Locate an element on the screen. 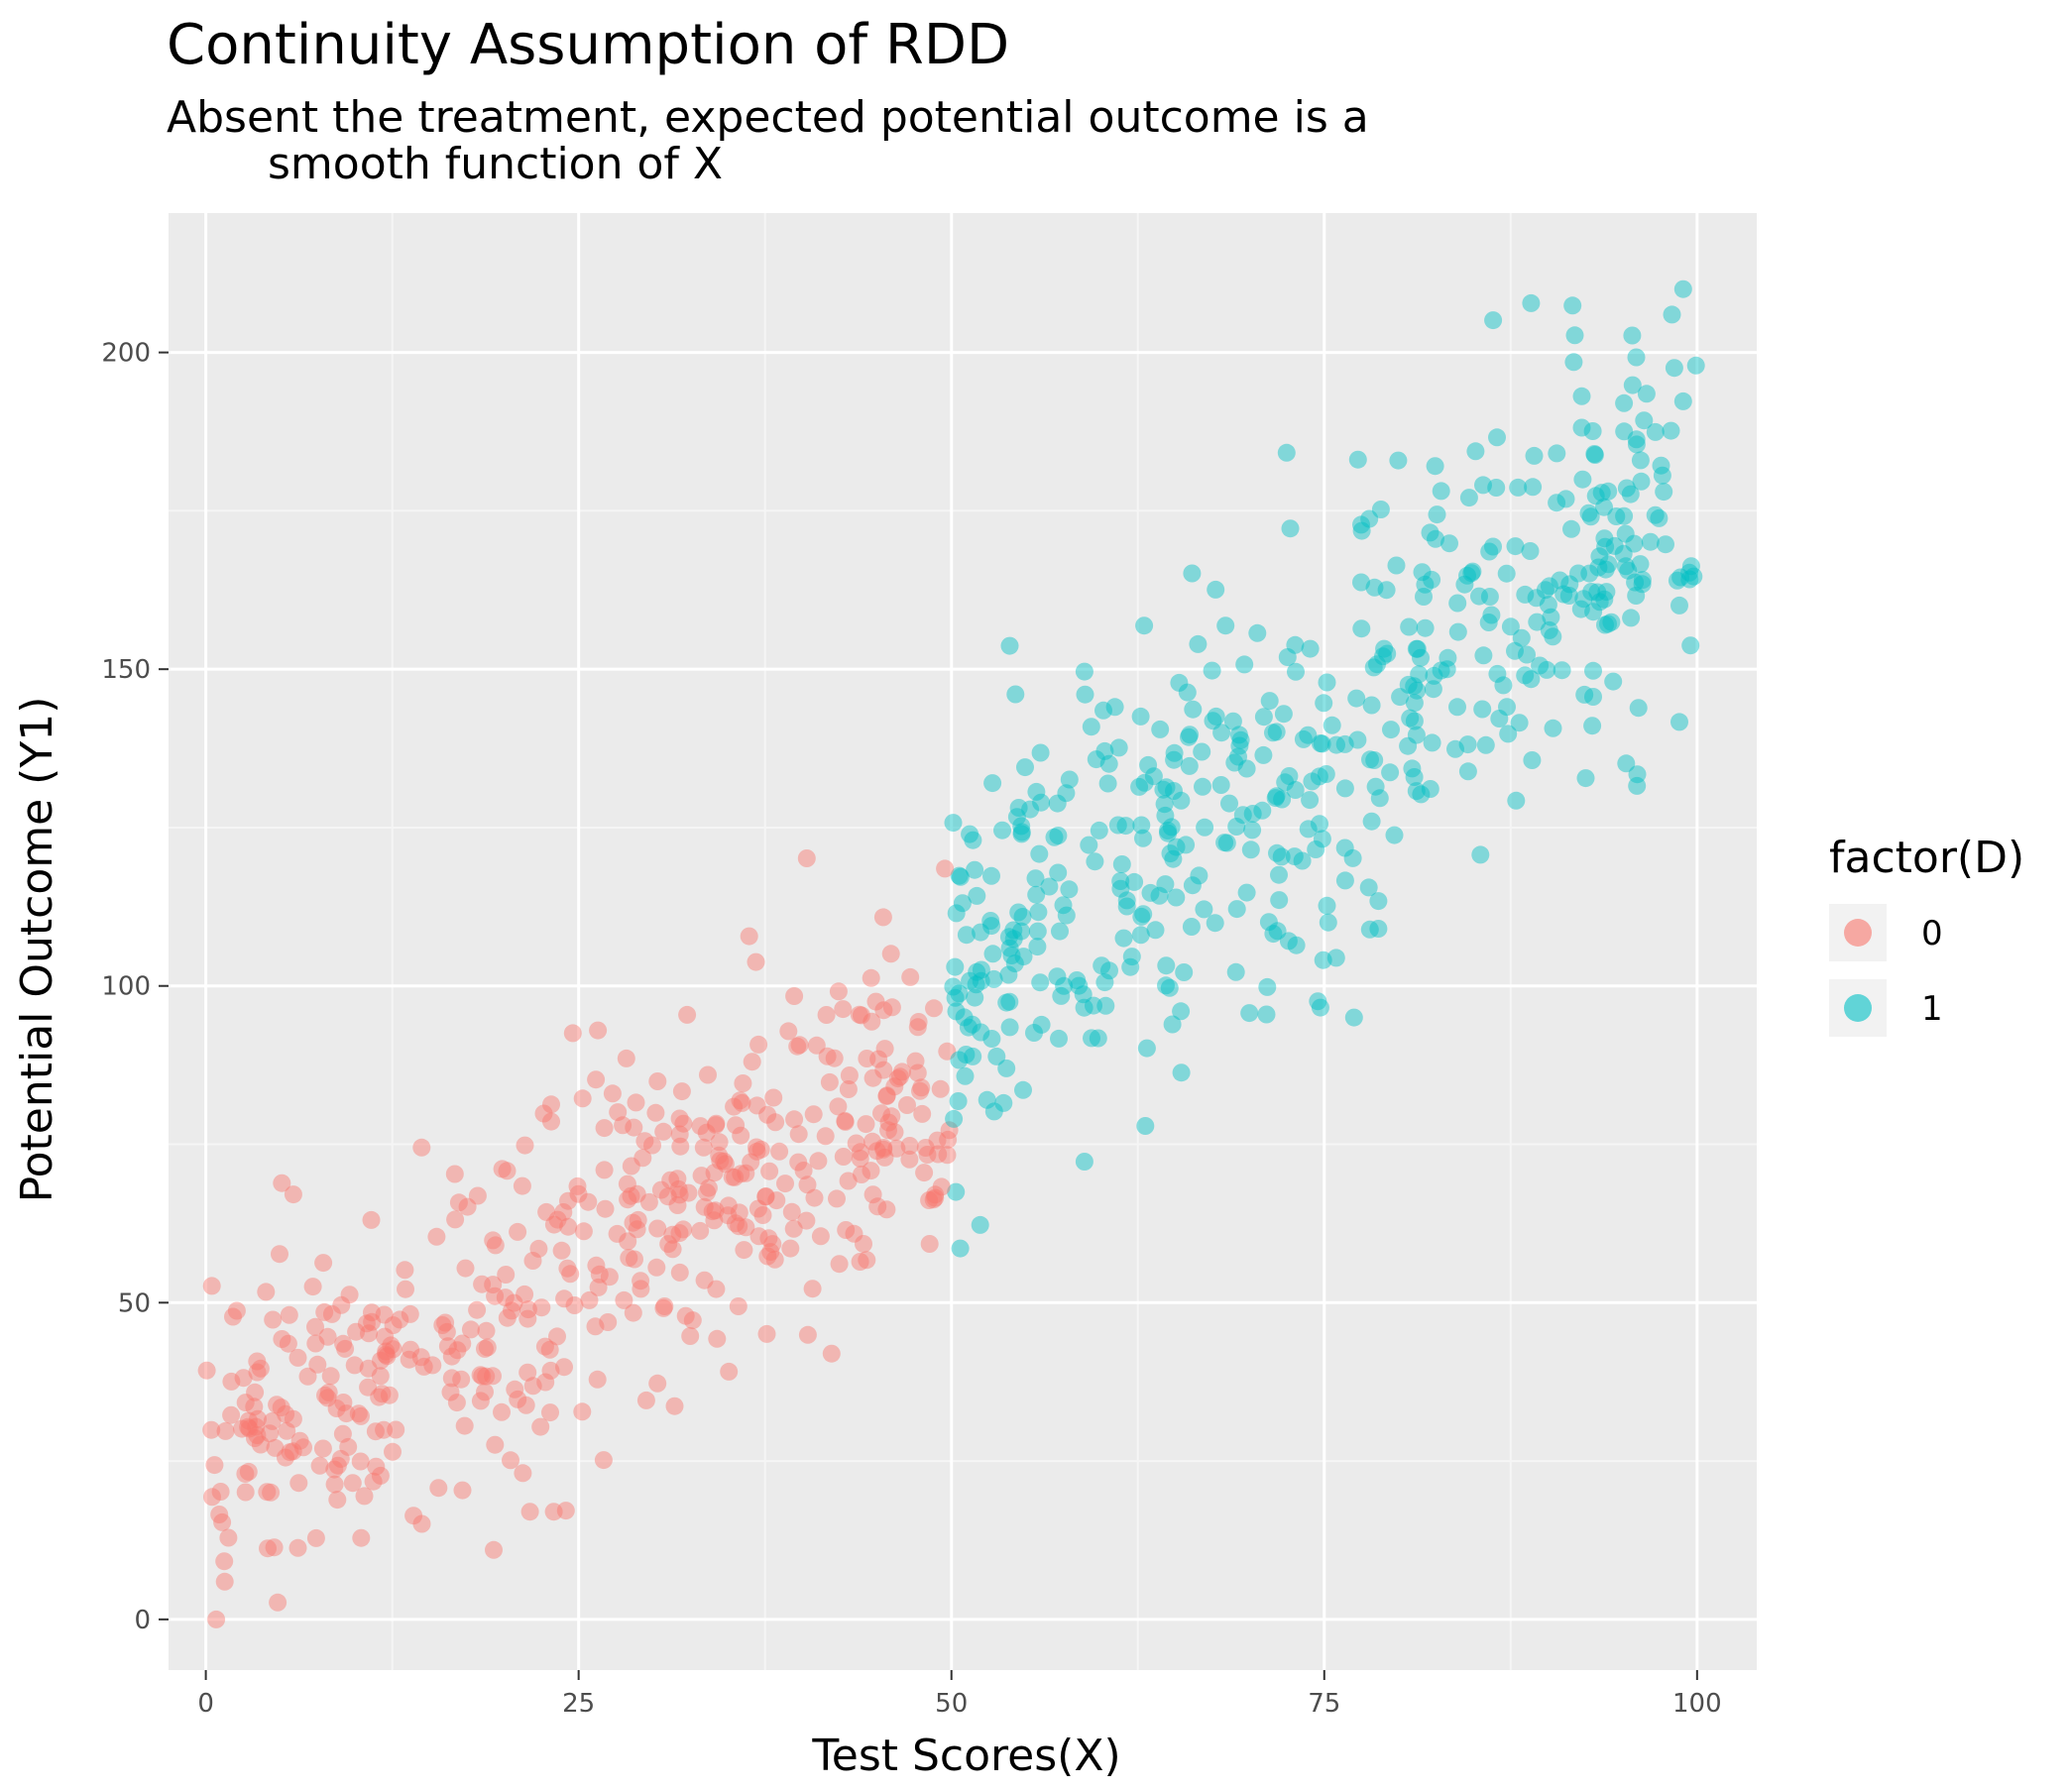  x-tick-label: 100 is located at coordinates (1697, 1704).